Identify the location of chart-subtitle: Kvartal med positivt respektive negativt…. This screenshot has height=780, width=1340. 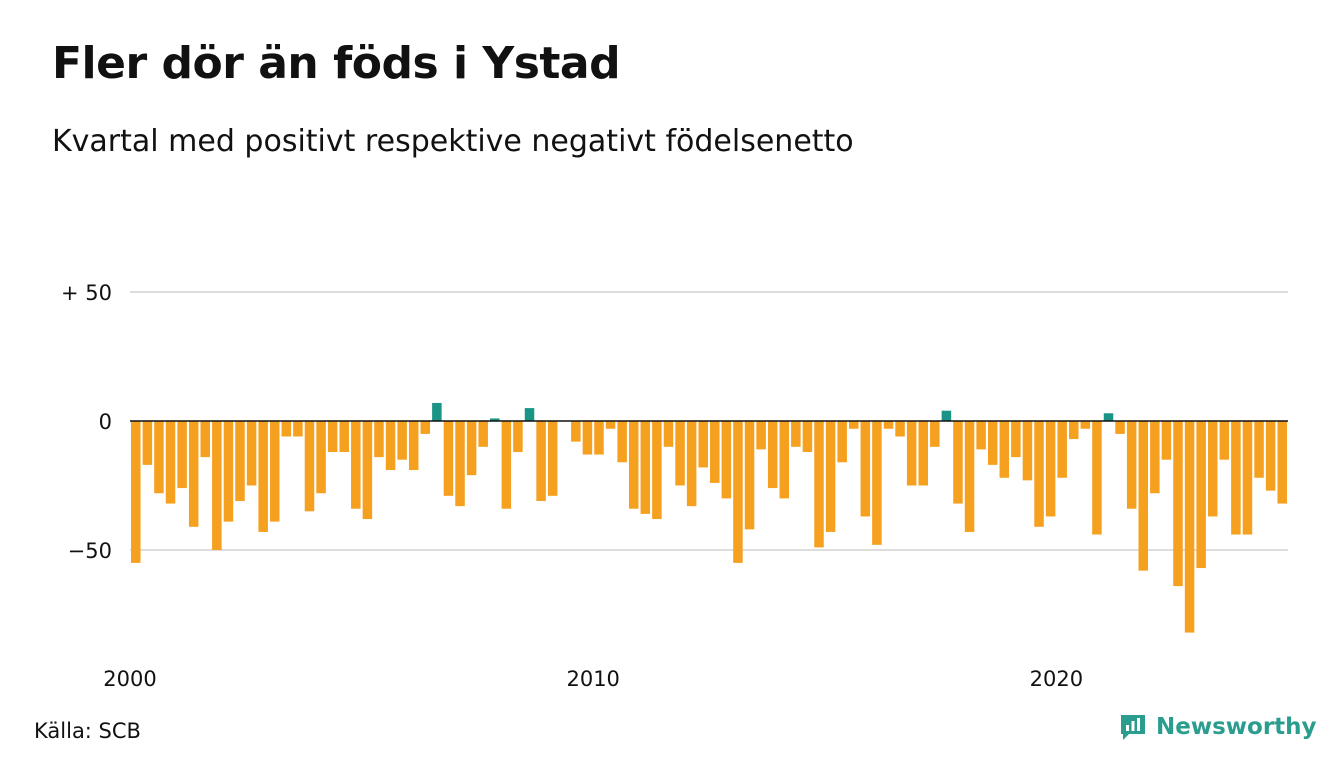
(453, 141).